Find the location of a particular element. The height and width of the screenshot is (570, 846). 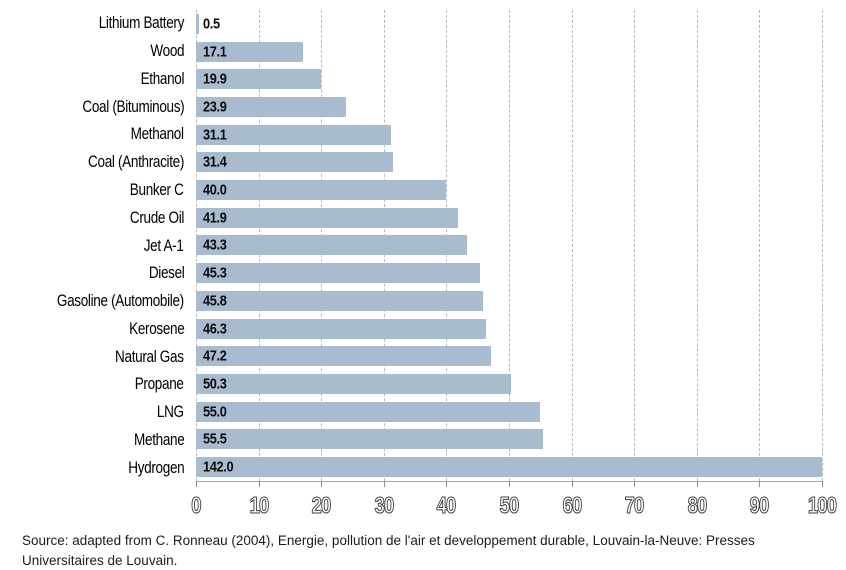

bar-row: 31.1 is located at coordinates (509, 135).